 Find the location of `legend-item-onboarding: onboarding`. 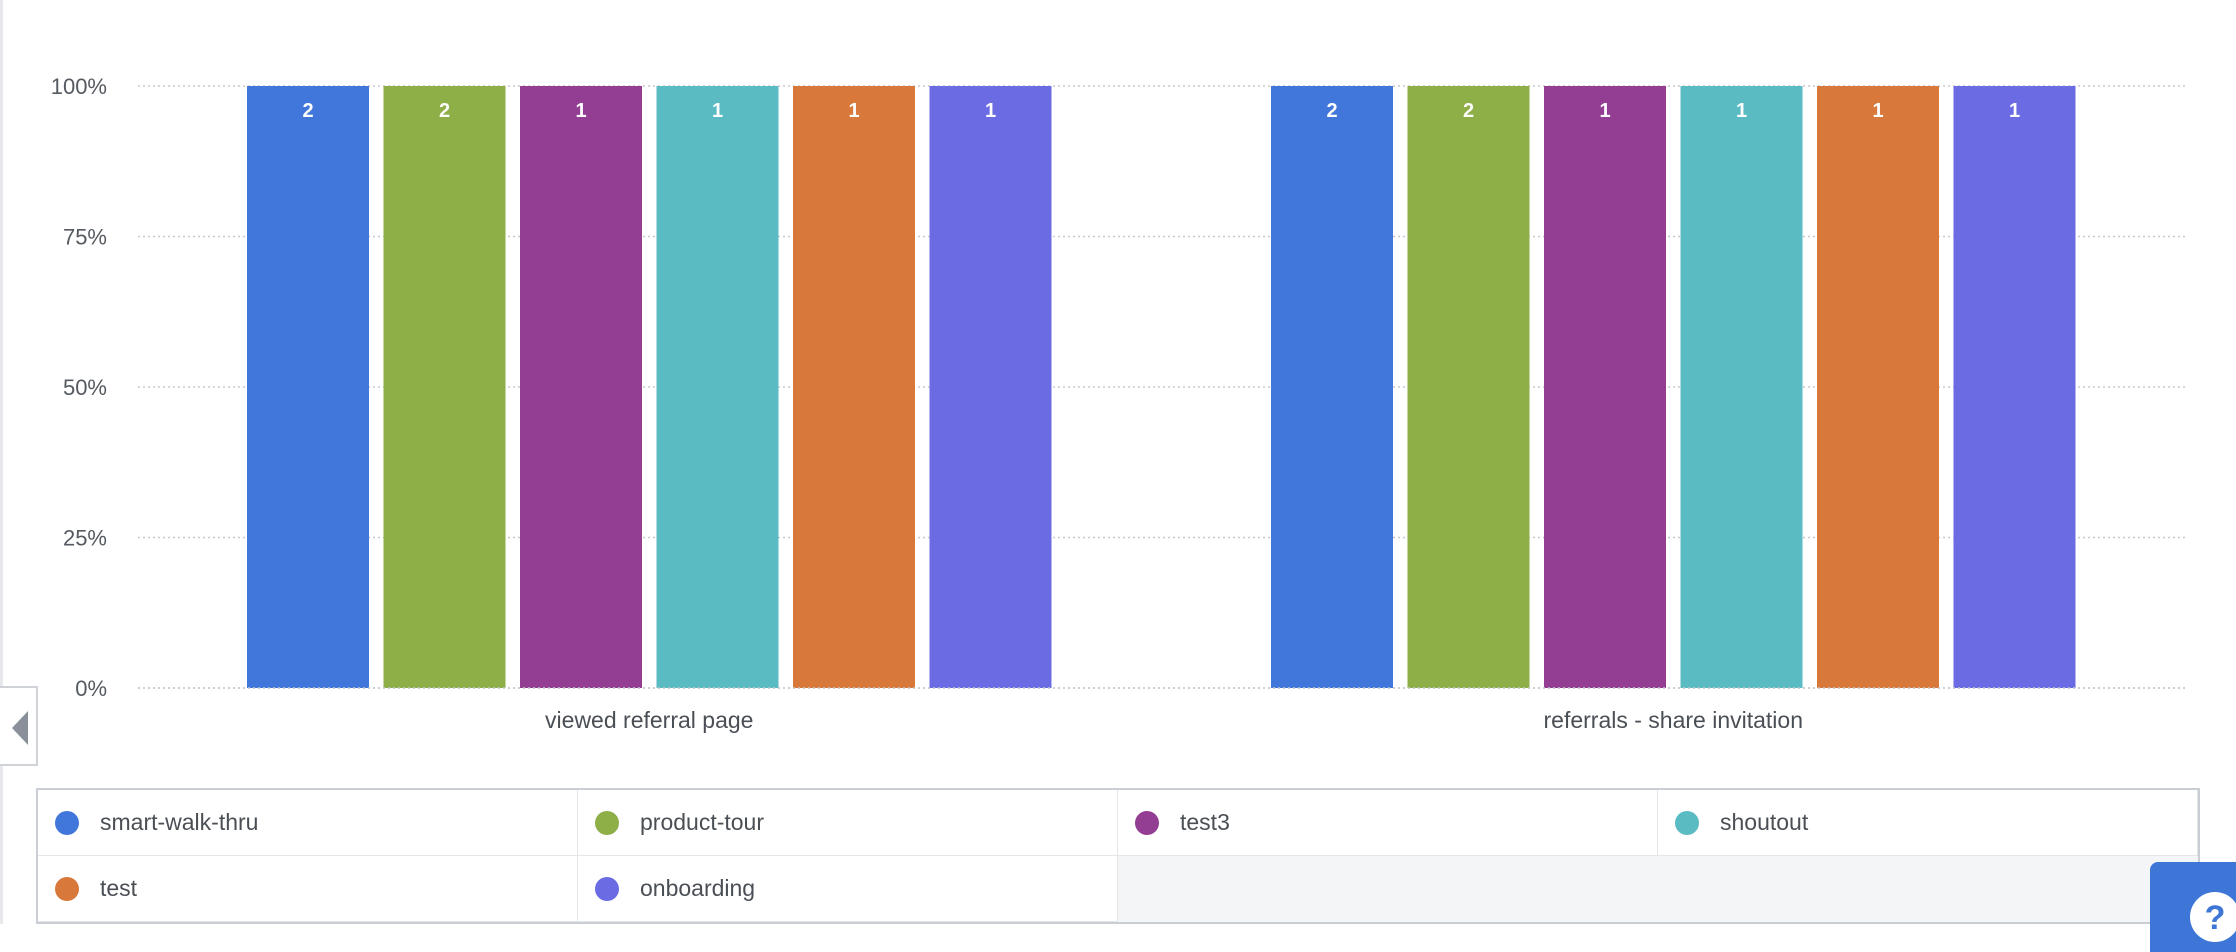

legend-item-onboarding: onboarding is located at coordinates (848, 889).